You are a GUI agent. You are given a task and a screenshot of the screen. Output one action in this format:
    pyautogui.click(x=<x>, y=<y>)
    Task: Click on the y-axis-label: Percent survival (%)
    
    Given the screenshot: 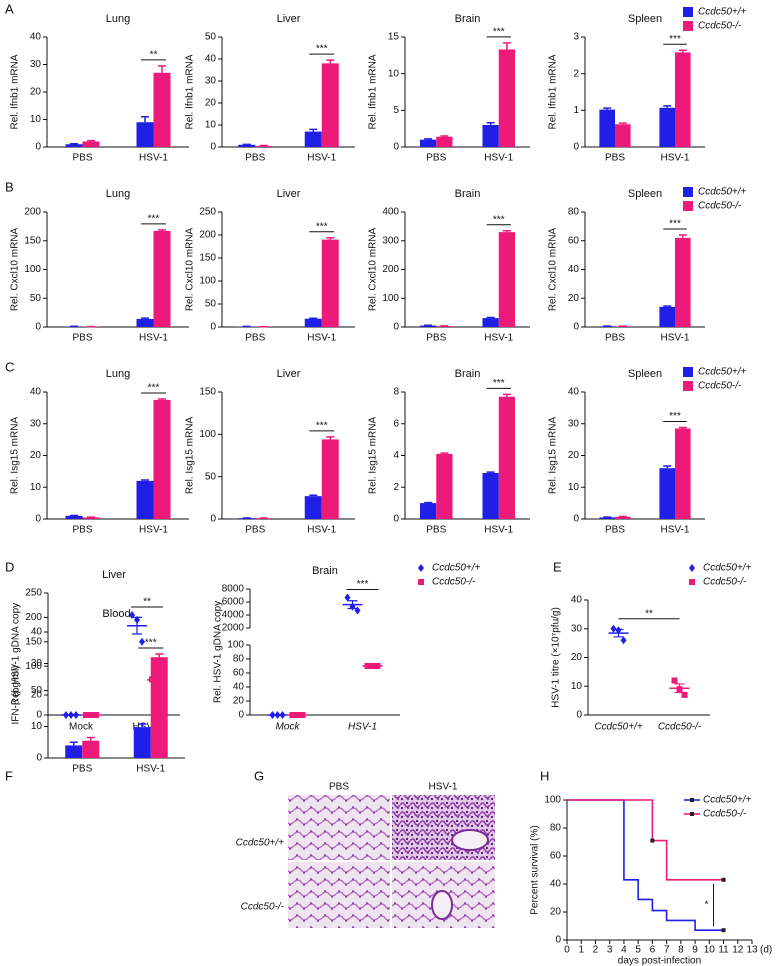 What is the action you would take?
    pyautogui.click(x=535, y=869)
    